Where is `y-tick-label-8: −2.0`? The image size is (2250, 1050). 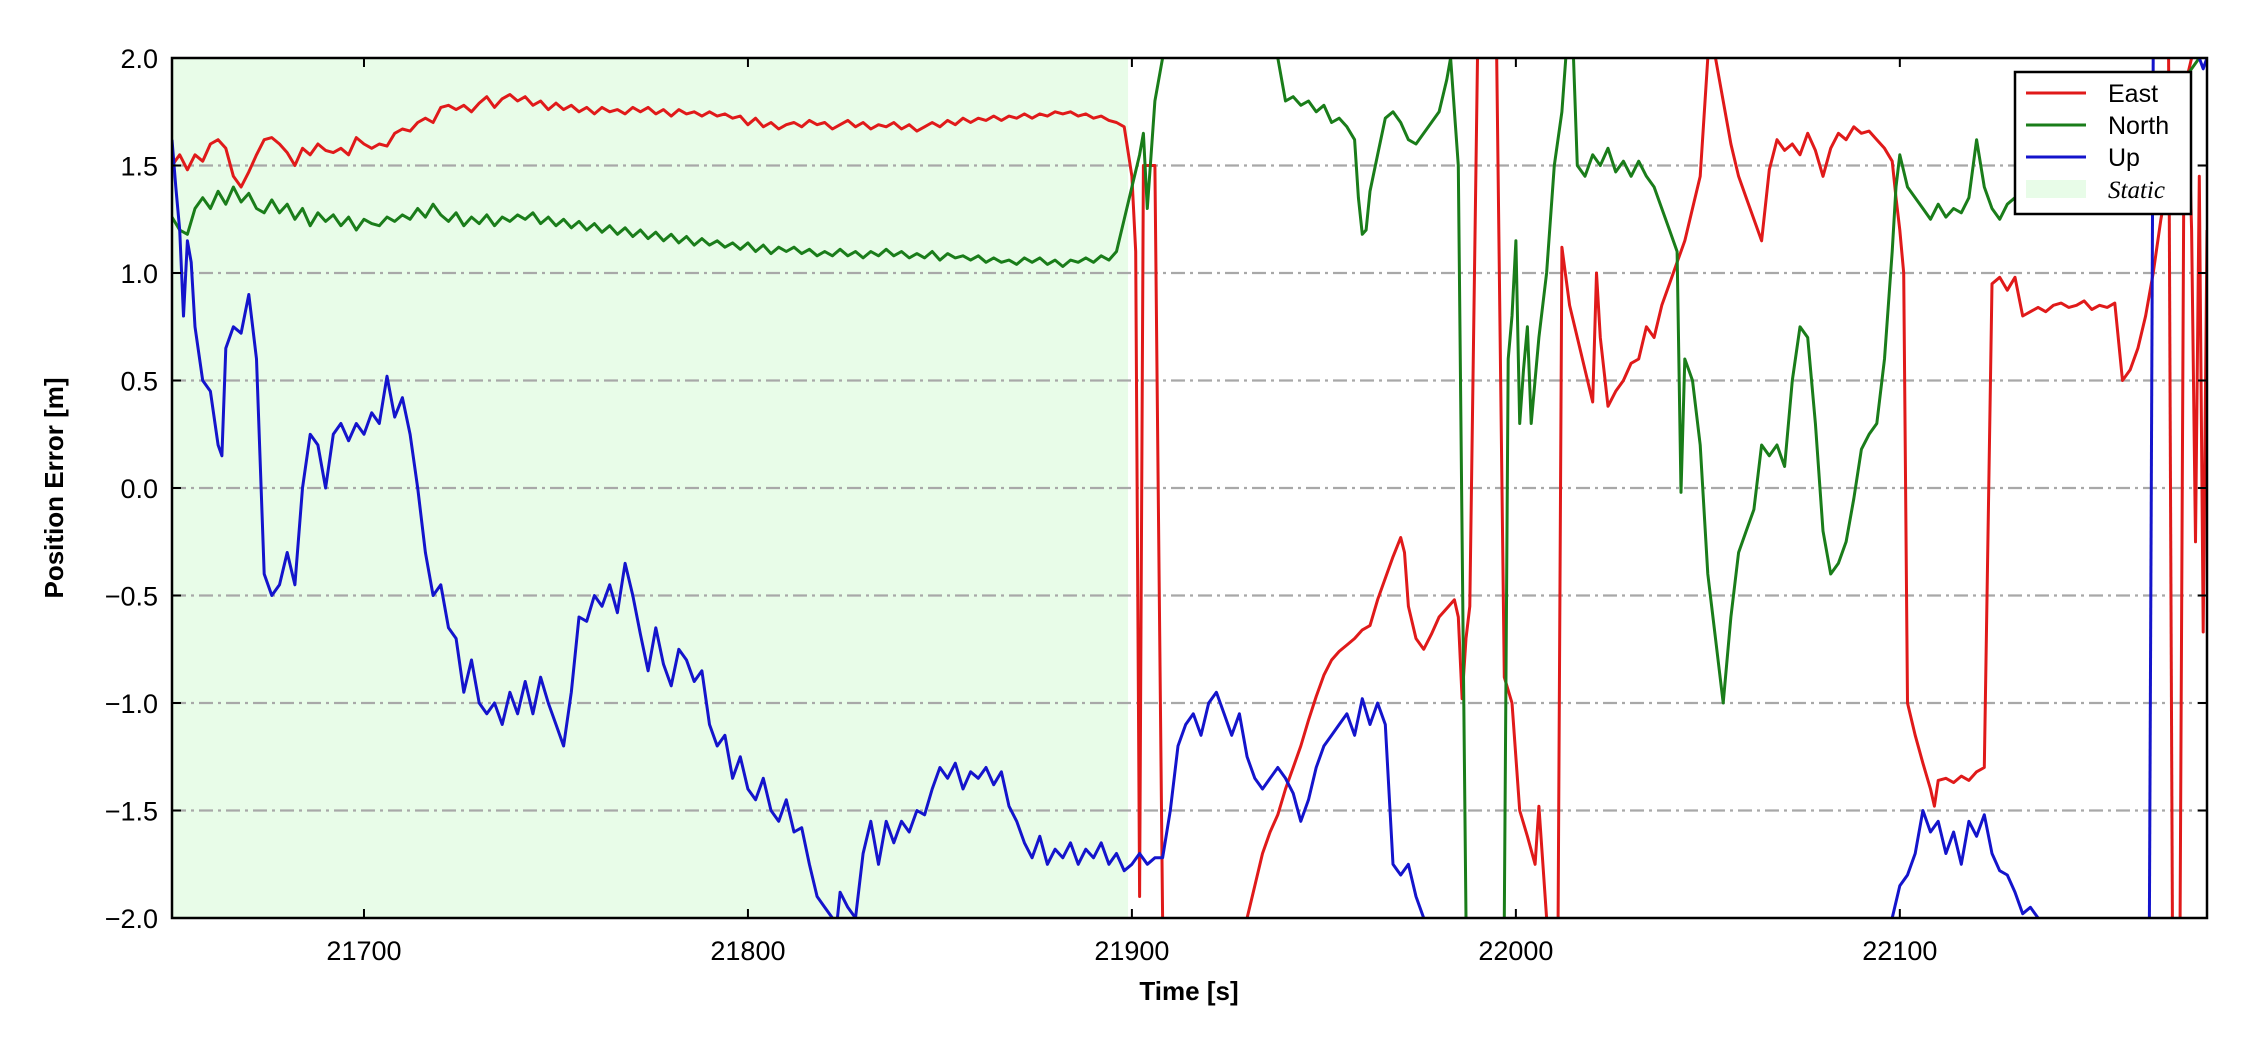 y-tick-label-8: −2.0 is located at coordinates (131, 919).